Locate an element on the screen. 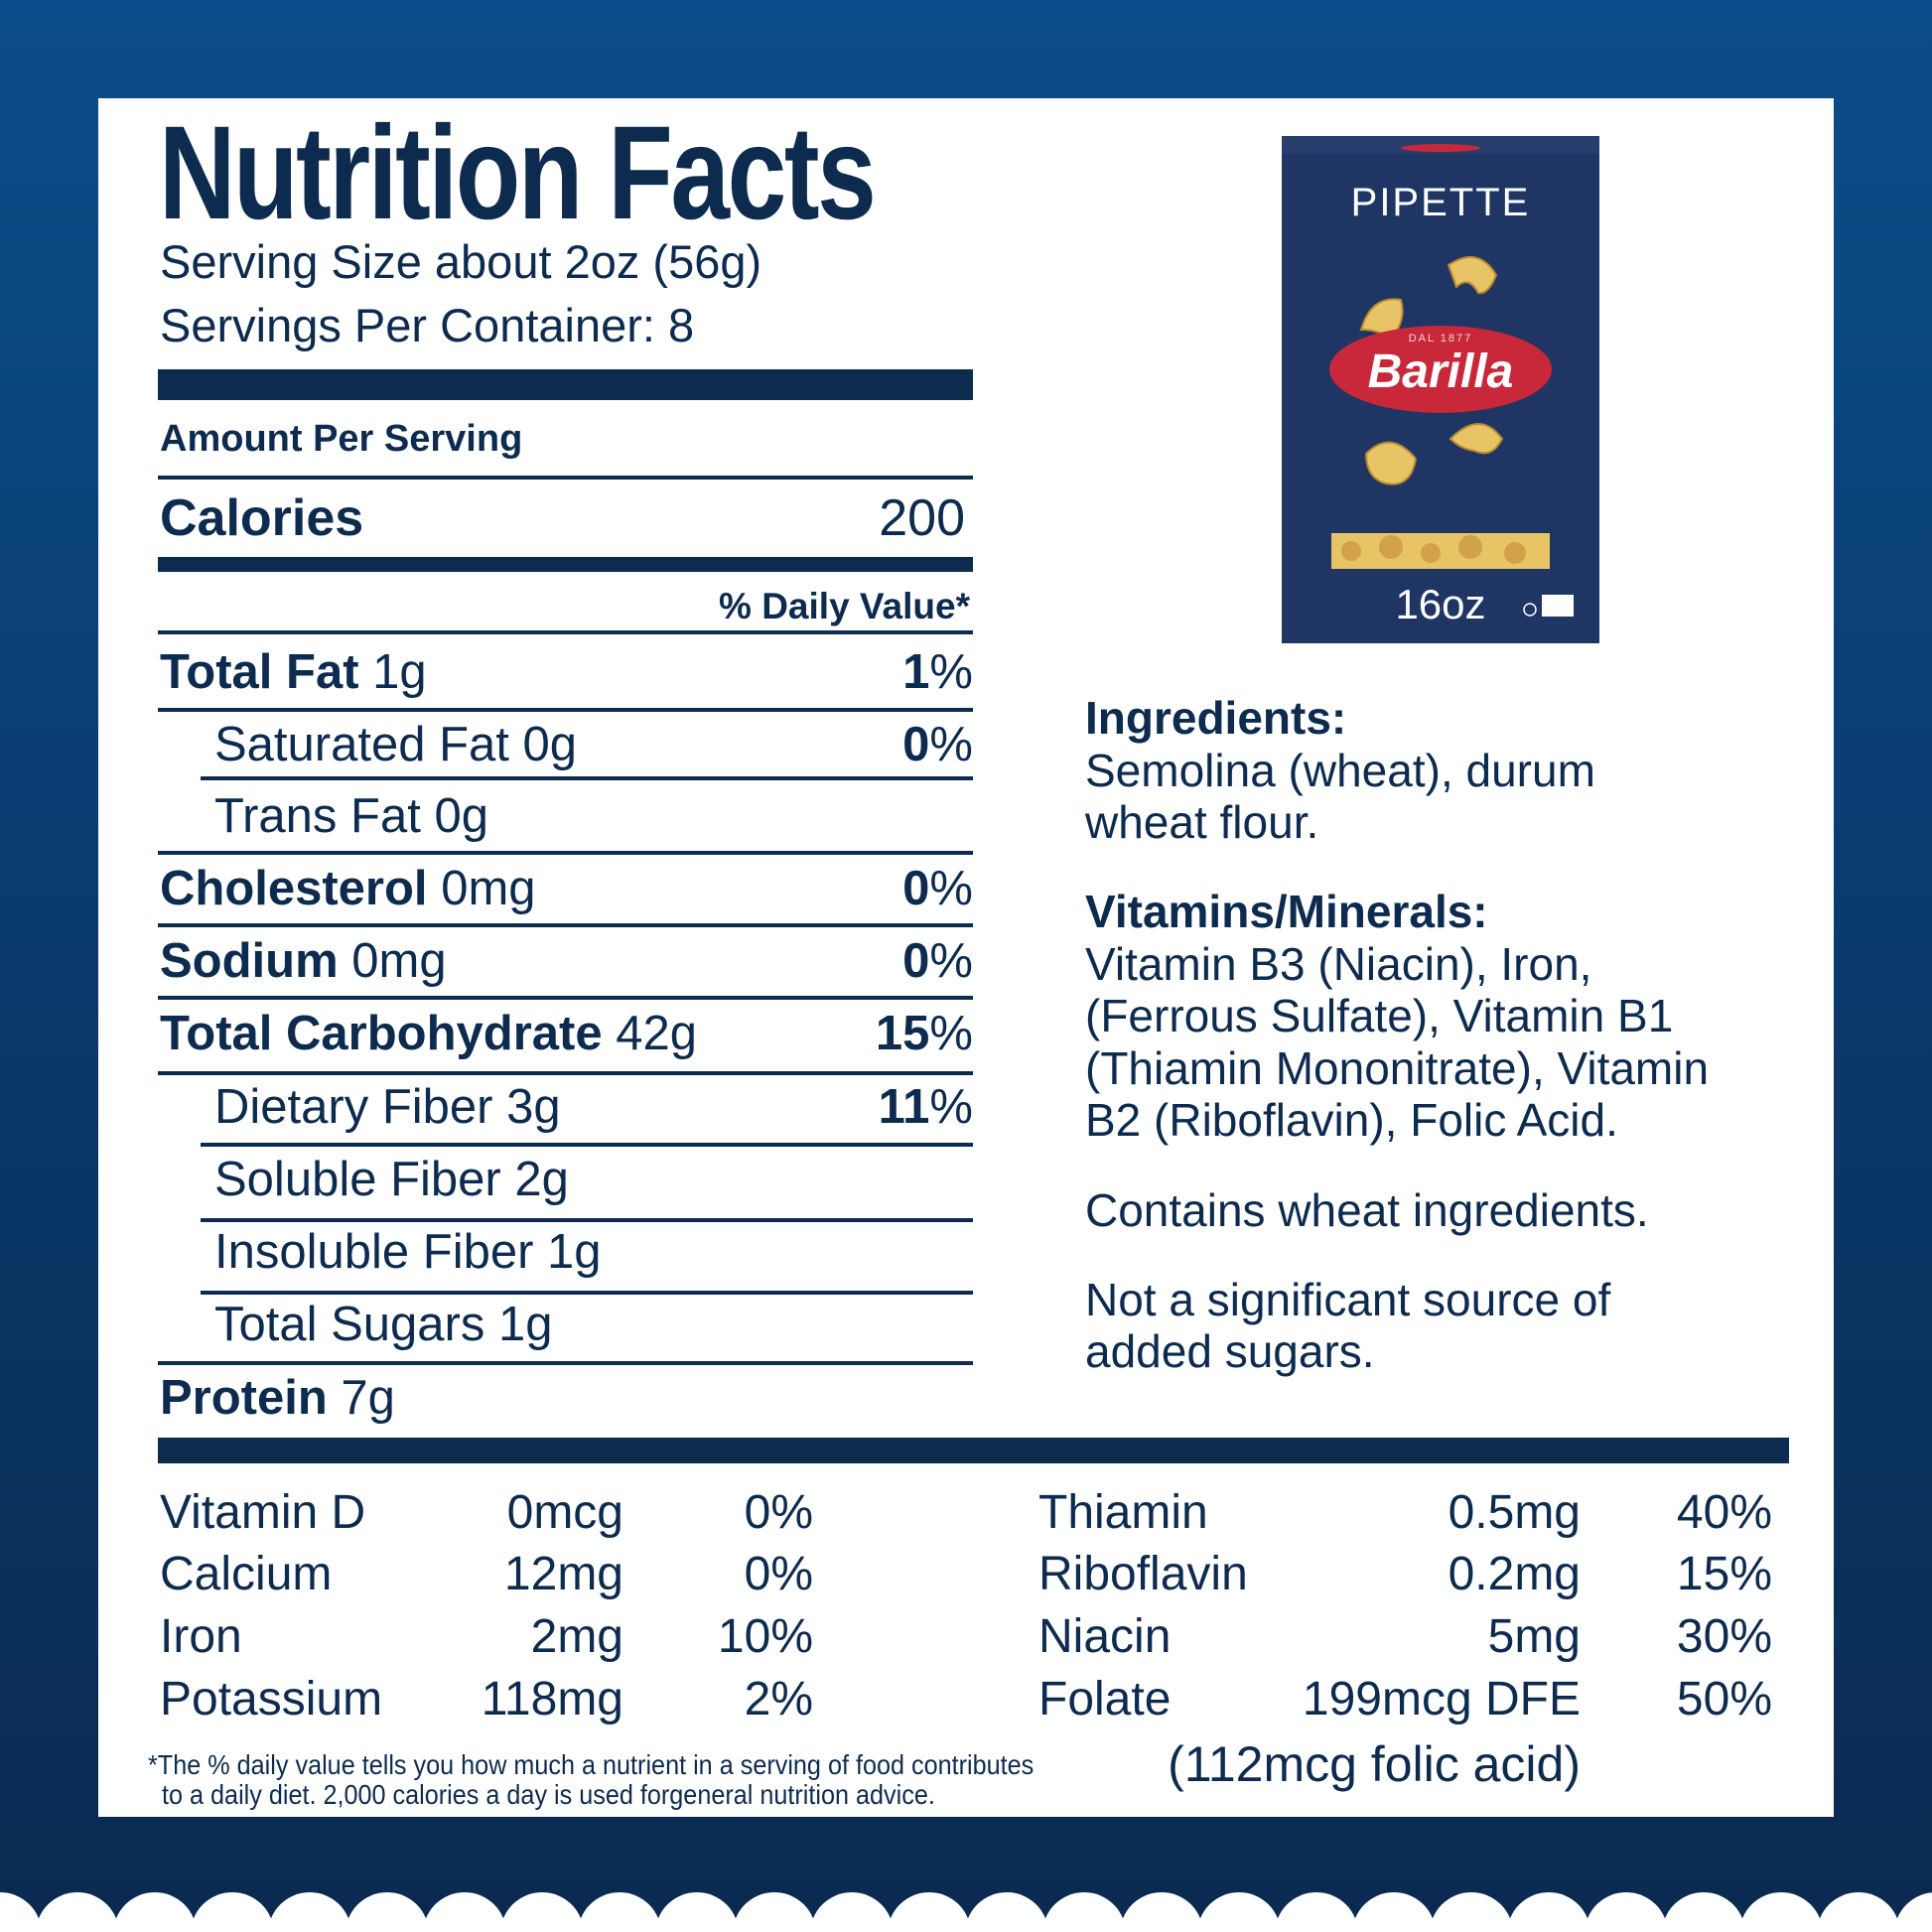  nutrient-row: Cholesterol 0mg 0% is located at coordinates (566, 890).